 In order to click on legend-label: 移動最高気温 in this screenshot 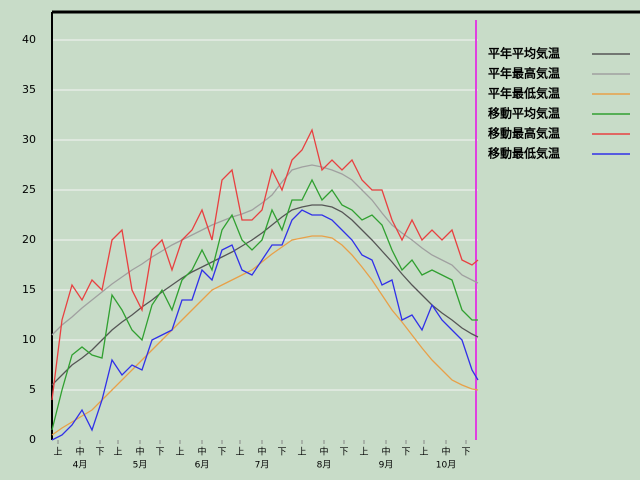, I will do `click(524, 133)`.